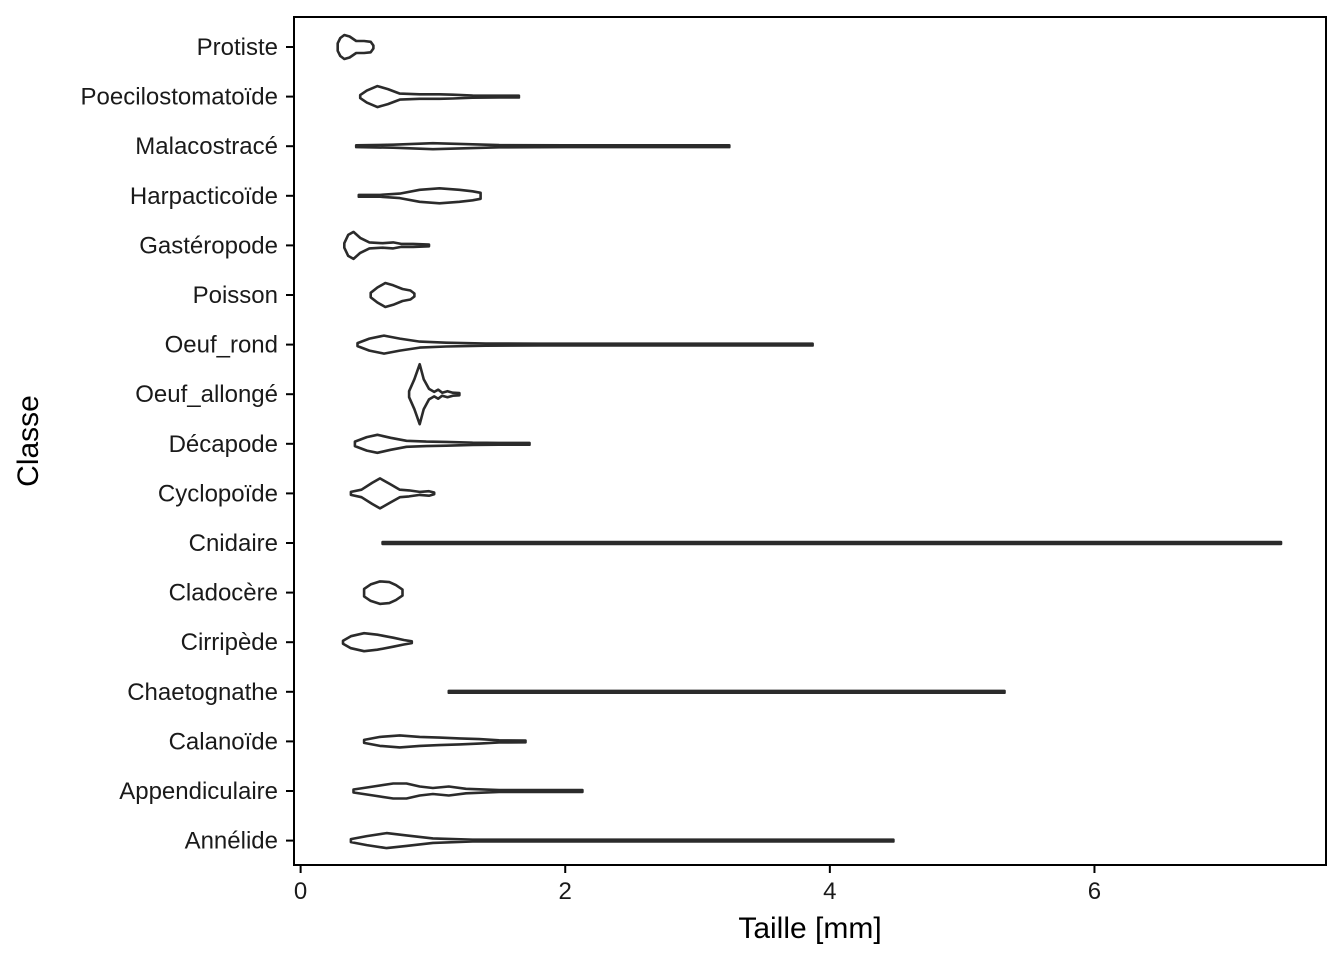 The height and width of the screenshot is (960, 1344). Describe the element at coordinates (237, 47) in the screenshot. I see `y-tick-label: Protiste` at that location.